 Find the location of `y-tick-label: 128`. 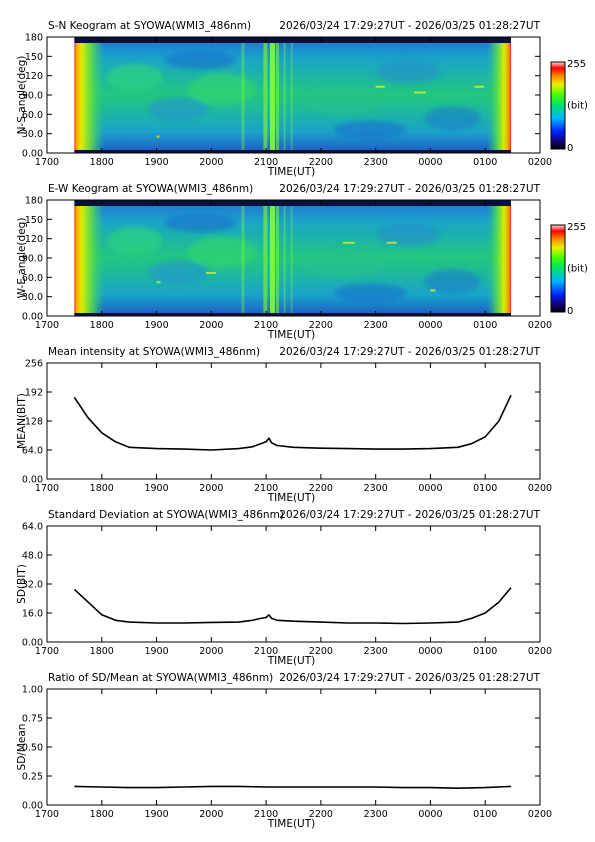

y-tick-label: 128 is located at coordinates (34, 422).